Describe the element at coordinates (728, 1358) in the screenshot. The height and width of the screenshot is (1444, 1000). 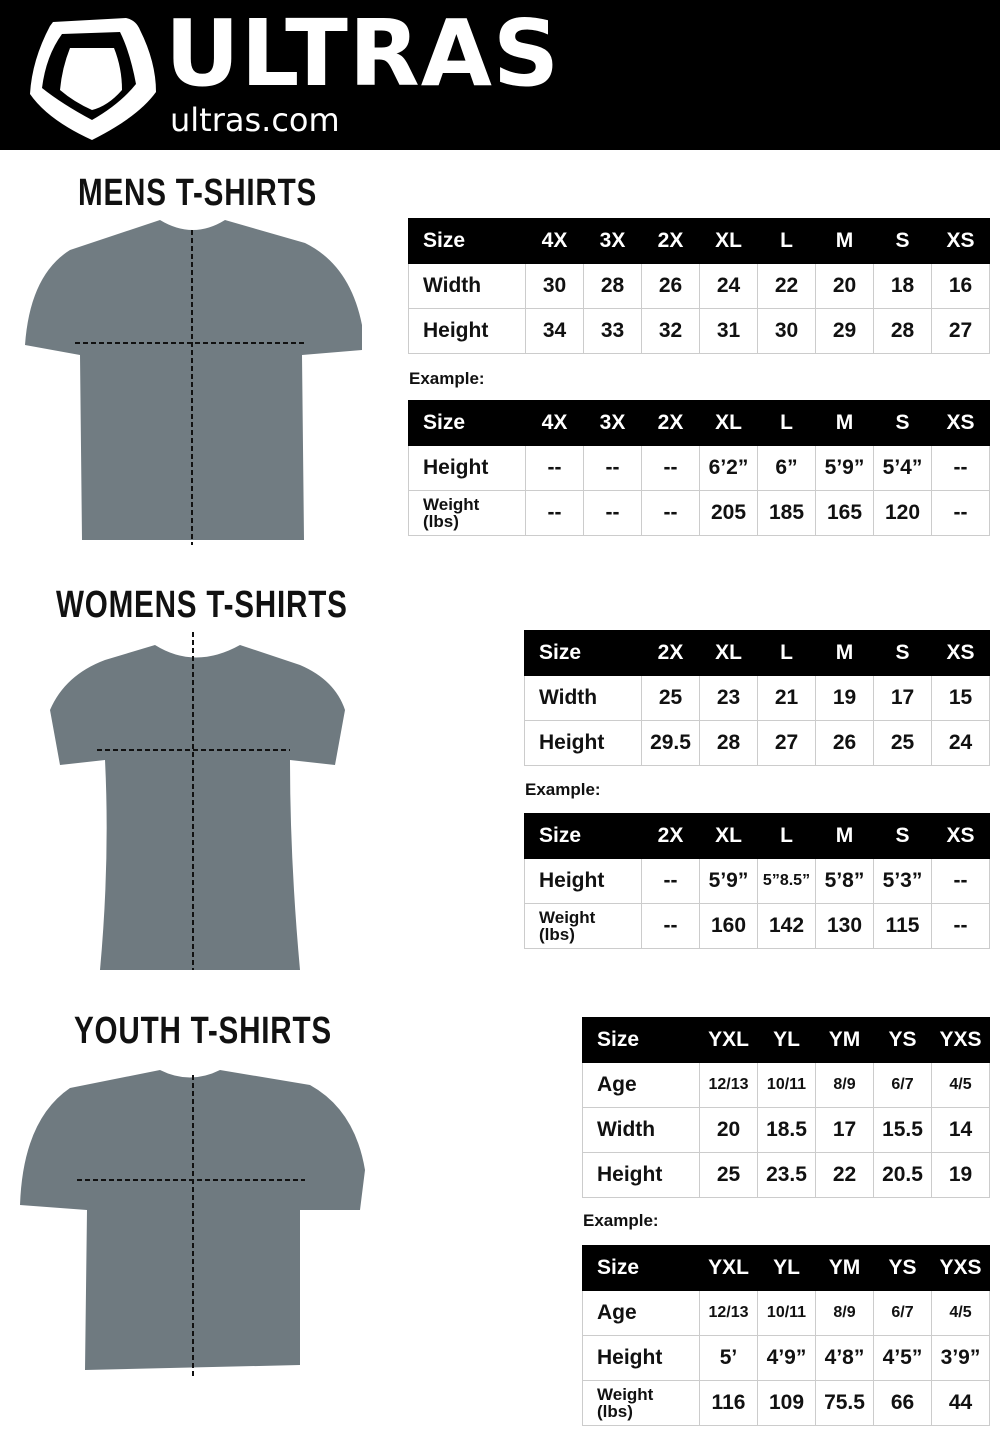
I see `table-cell: 5’` at that location.